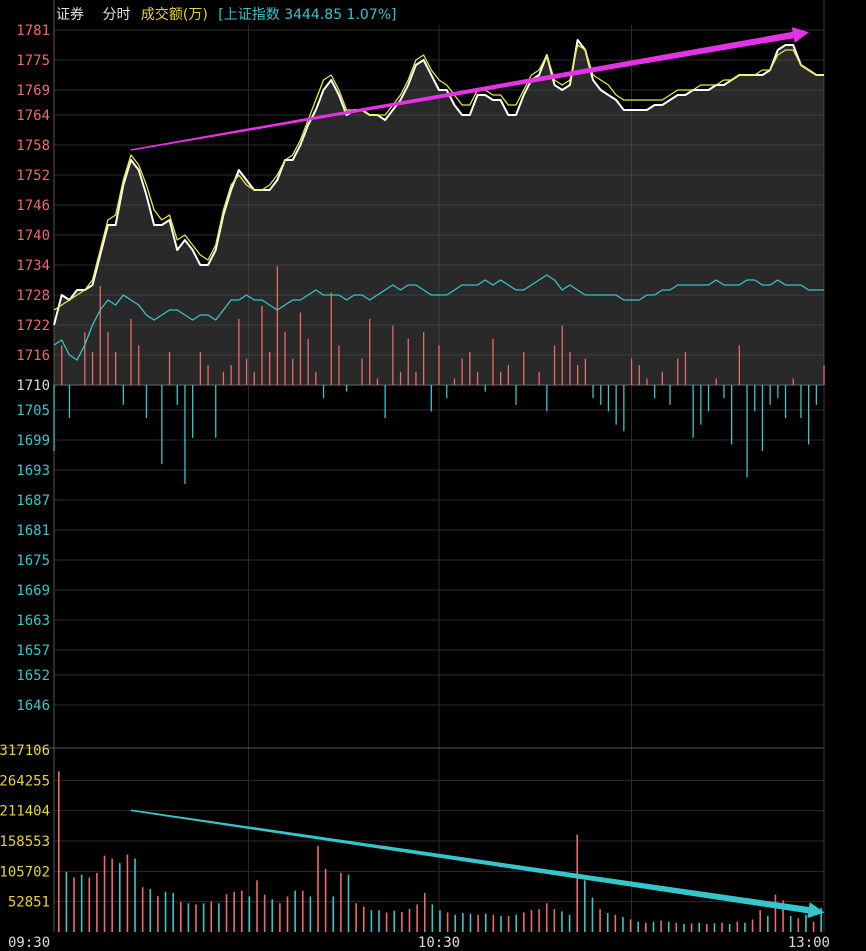 This screenshot has height=951, width=866. Describe the element at coordinates (29, 903) in the screenshot. I see `volume-tick-label: 52851` at that location.